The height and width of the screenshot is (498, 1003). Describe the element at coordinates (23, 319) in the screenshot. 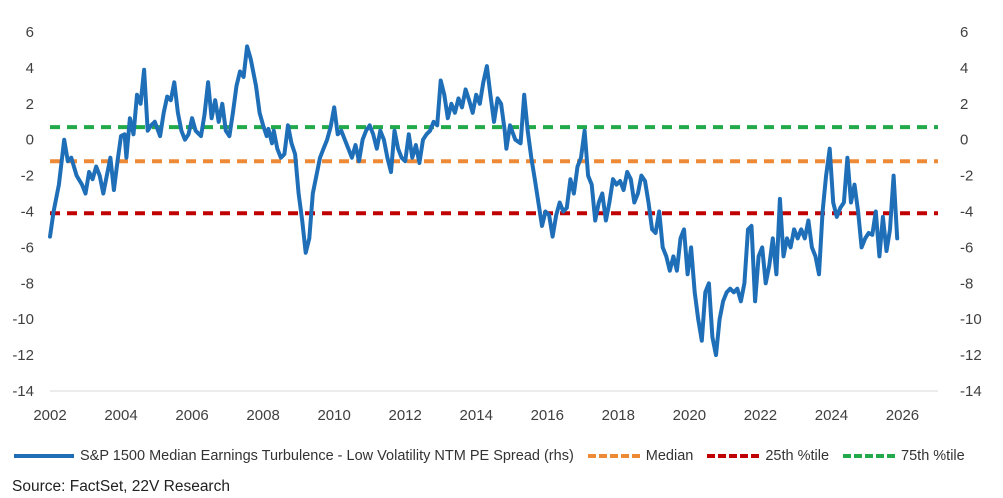

I see `y-tick-left-8: -10` at that location.